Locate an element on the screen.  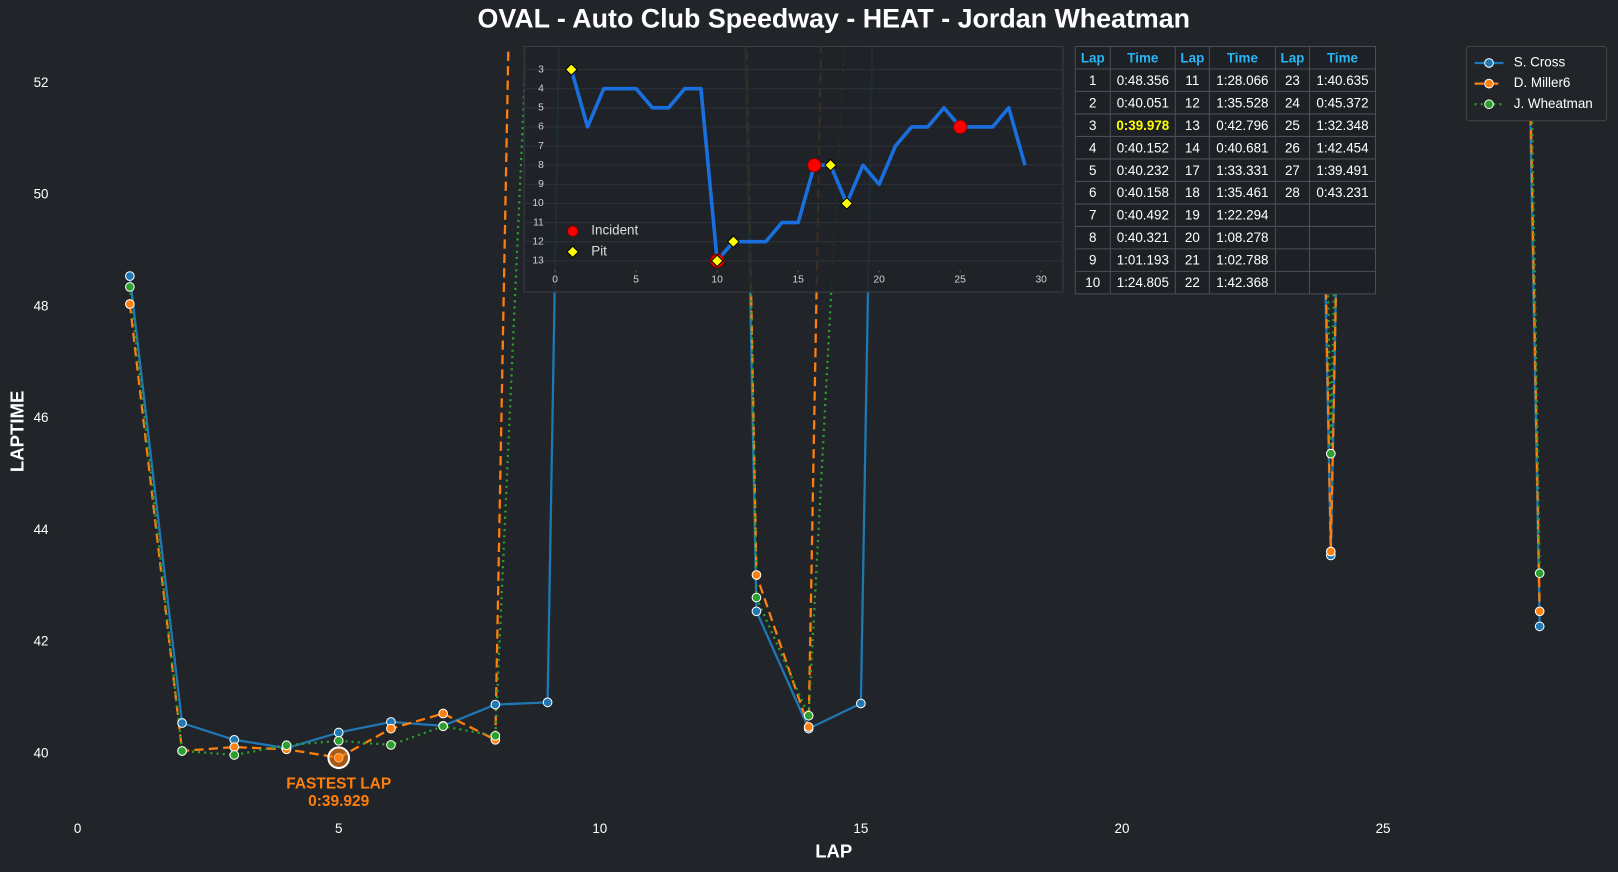
inset: 3 4 5 6 7 8 9 10 11 12 13 0 5 10 15 20 25 30 Incident Pit is located at coordinates (793, 174).